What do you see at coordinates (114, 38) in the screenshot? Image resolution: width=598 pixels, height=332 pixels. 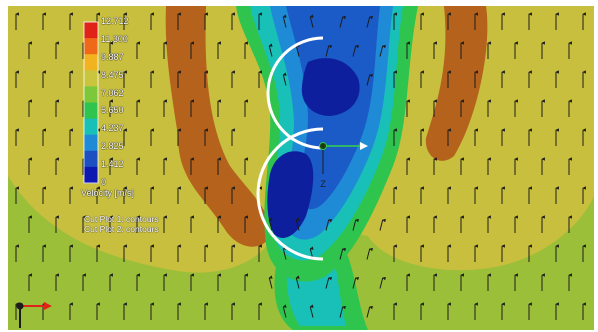 I see `legend-value-label: 11.300` at bounding box center [114, 38].